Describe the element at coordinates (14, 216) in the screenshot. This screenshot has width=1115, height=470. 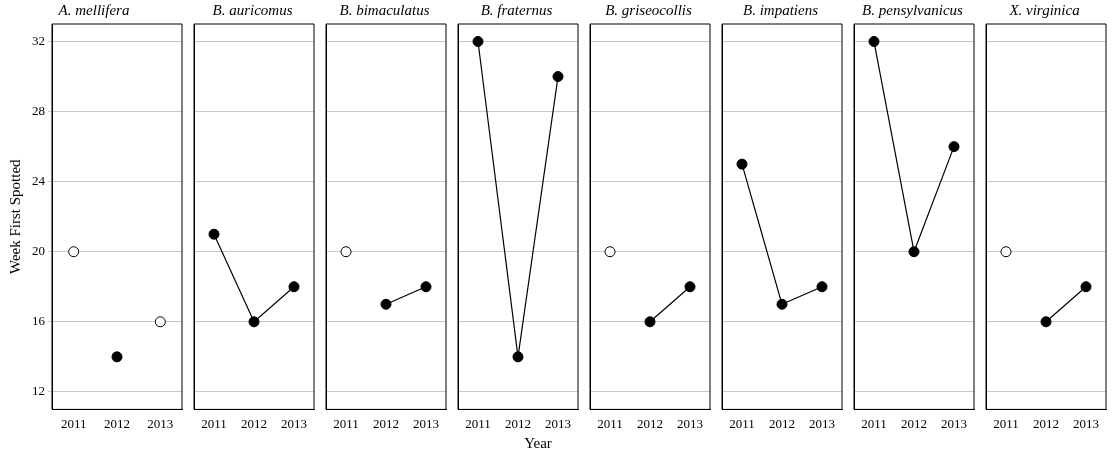
I see `y-axis-title: Week First Spotted` at that location.